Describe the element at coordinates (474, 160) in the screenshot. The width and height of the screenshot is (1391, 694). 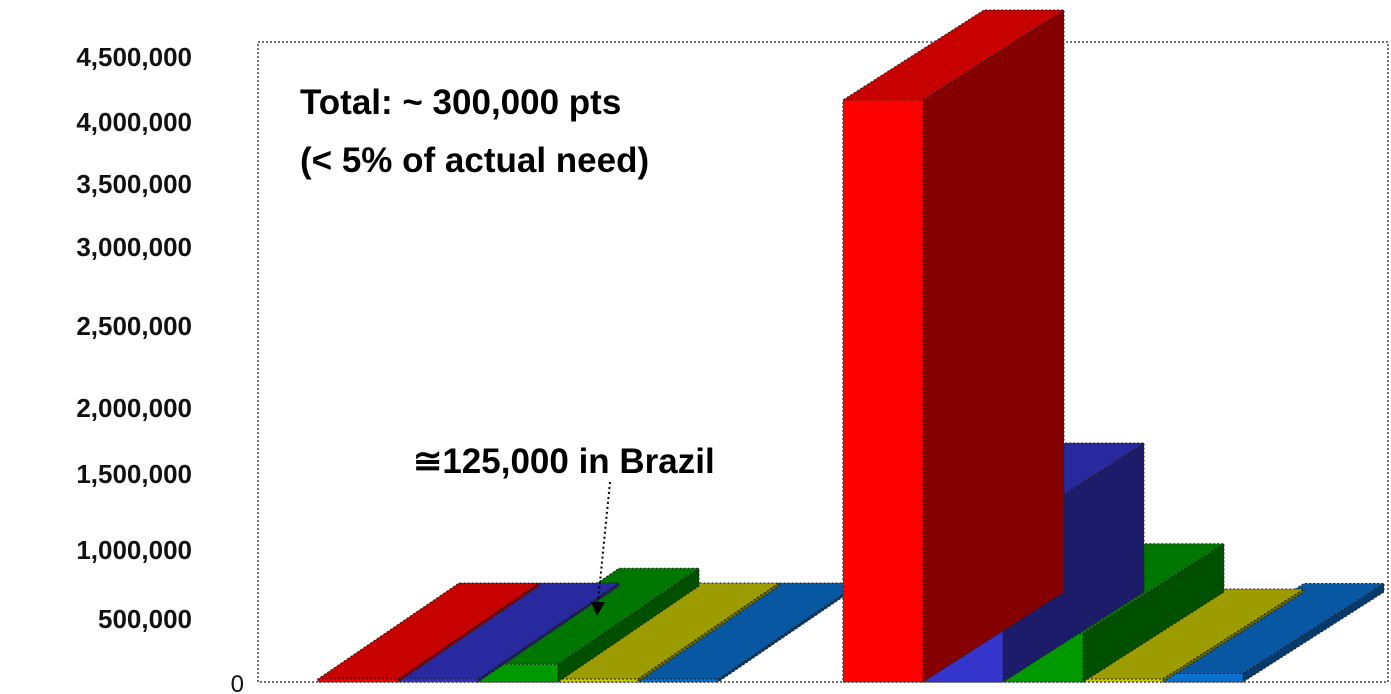
I see `annotation-need: (< 5% of actual need)` at that location.